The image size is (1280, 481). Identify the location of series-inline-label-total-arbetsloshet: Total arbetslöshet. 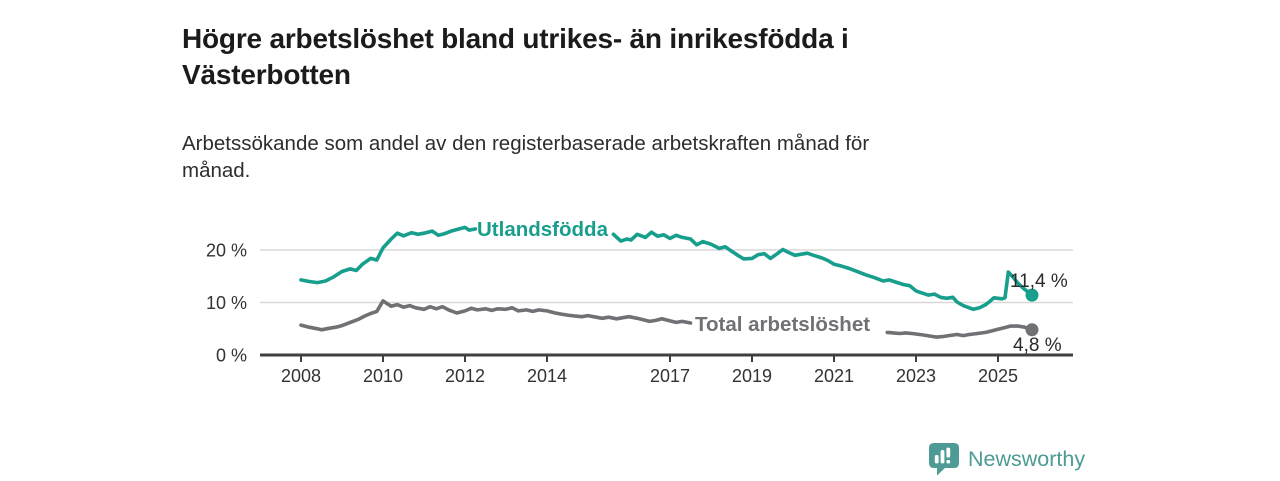
(782, 324).